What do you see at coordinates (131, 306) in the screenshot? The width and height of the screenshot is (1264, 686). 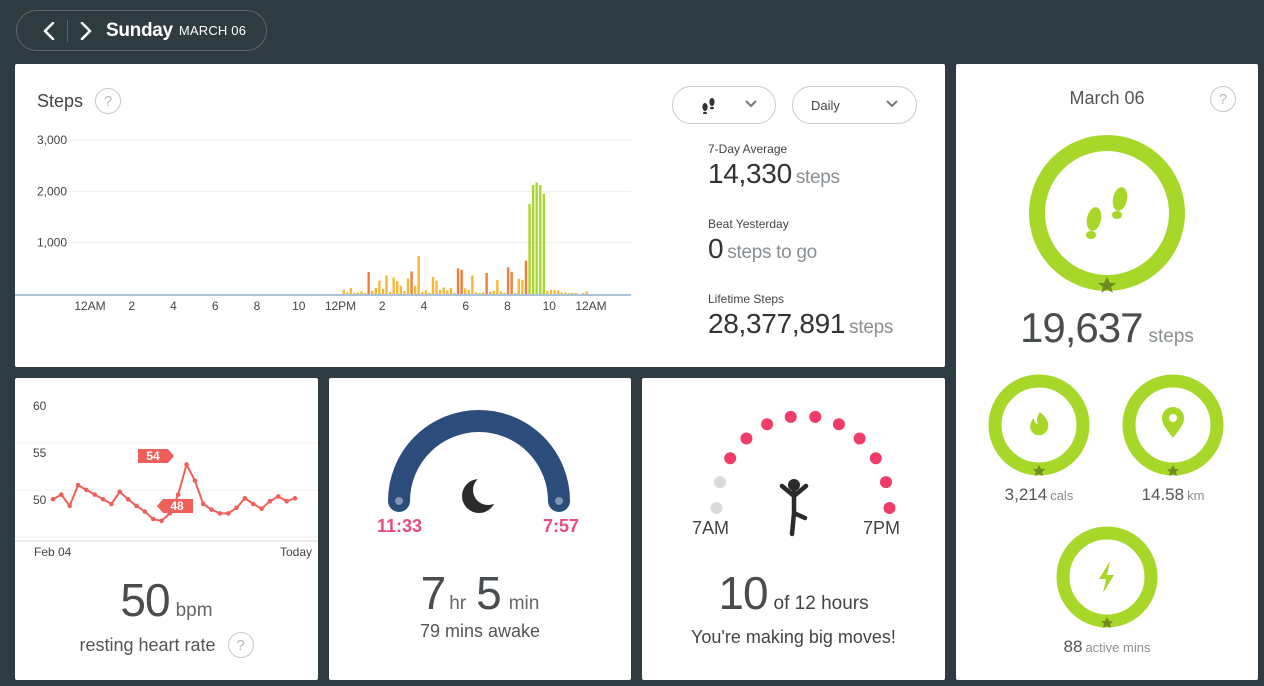 I see `x-tick-label: 2` at bounding box center [131, 306].